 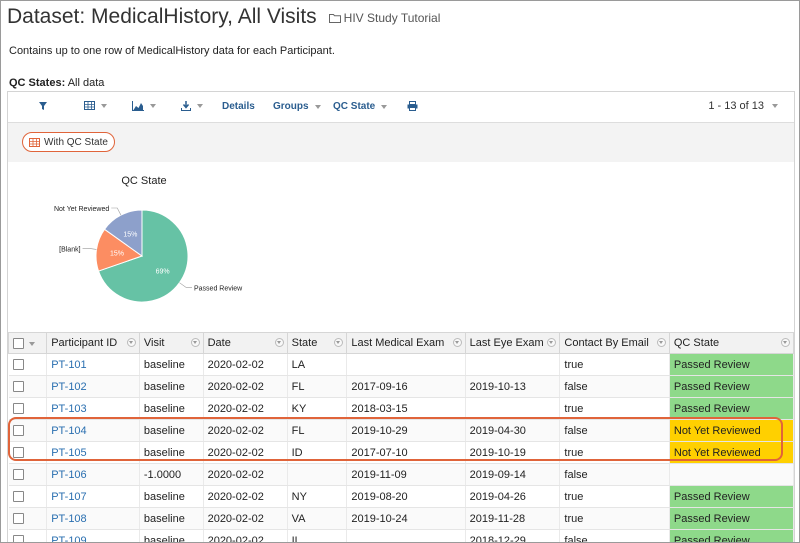 I want to click on participant-link: PT-109, so click(x=69, y=538).